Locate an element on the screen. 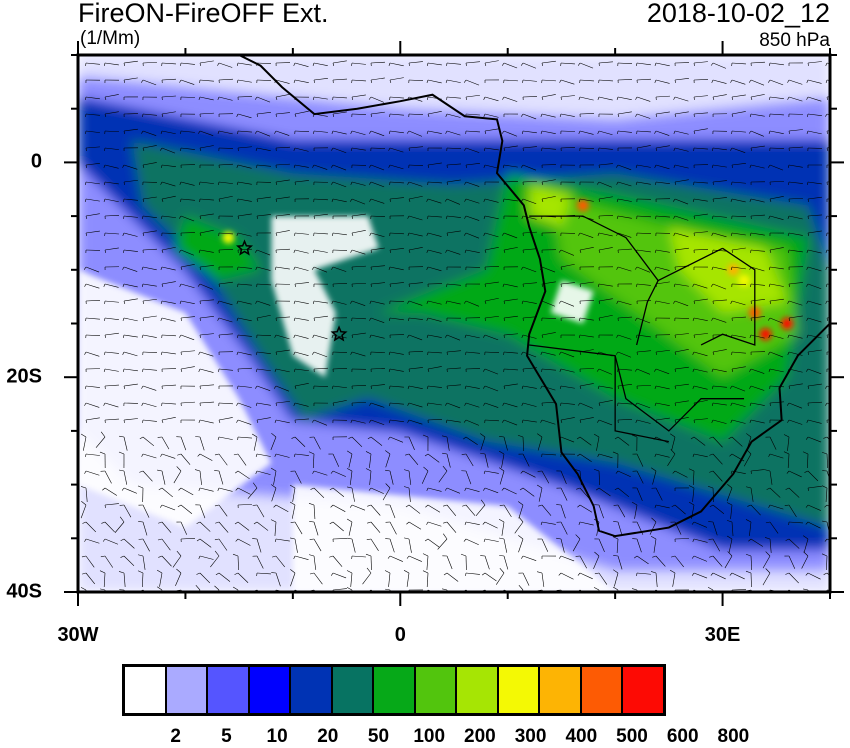  colorbar-label: 10 is located at coordinates (277, 737).